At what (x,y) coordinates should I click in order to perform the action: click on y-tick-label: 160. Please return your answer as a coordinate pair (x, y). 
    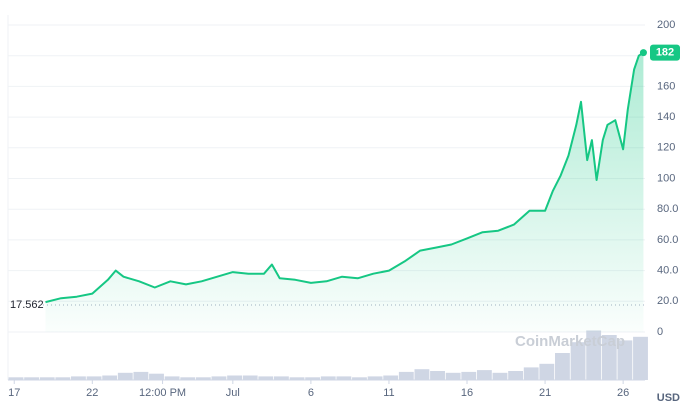
    Looking at the image, I should click on (666, 86).